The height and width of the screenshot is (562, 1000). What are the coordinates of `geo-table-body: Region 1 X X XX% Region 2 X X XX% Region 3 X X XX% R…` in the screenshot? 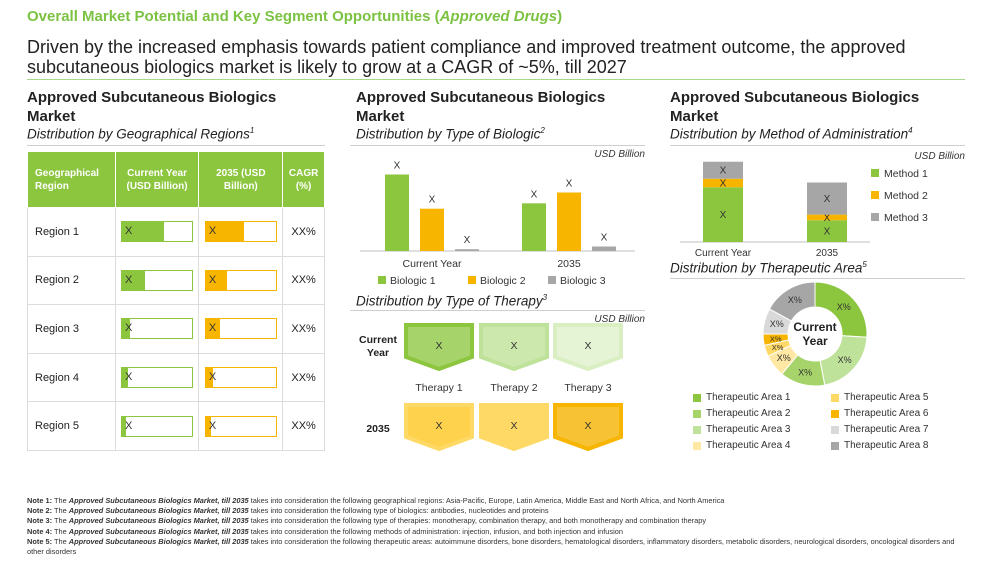 It's located at (176, 329).